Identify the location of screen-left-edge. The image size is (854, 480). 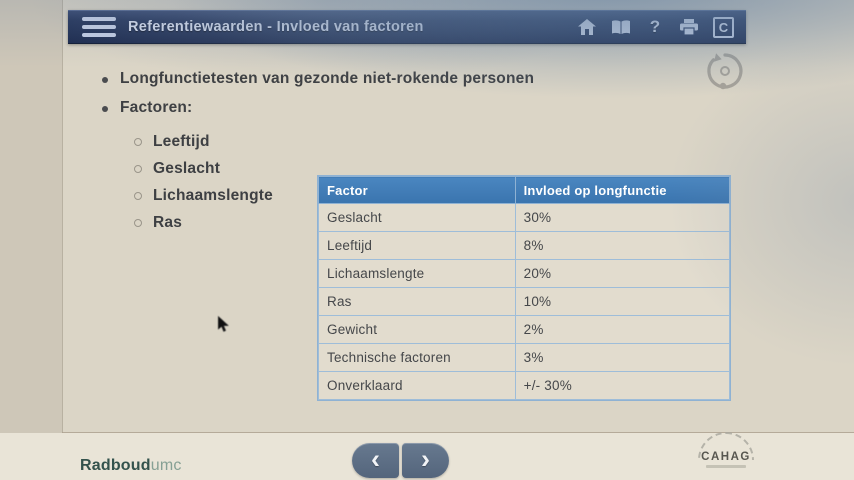
(31, 240).